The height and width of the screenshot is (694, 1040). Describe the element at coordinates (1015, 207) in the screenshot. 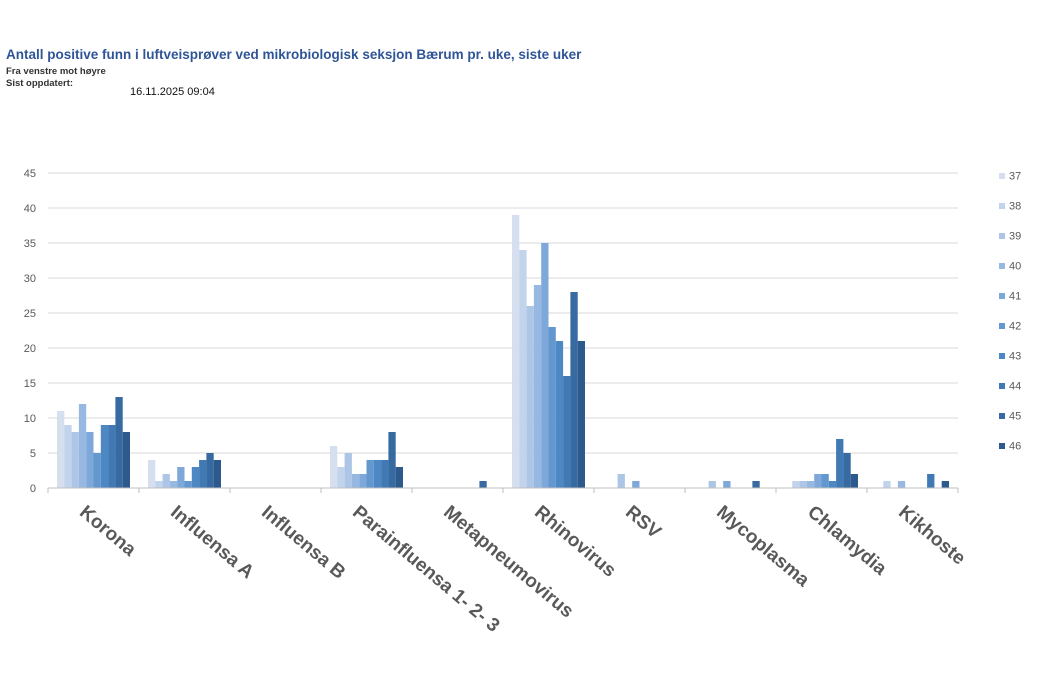

I see `legend-label: 38` at that location.